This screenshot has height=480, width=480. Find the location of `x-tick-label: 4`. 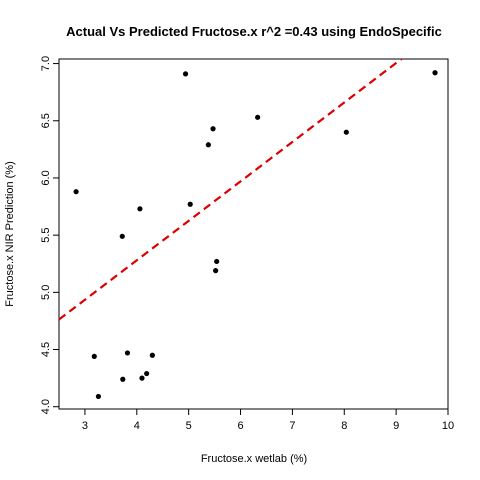

x-tick-label: 4 is located at coordinates (137, 426).